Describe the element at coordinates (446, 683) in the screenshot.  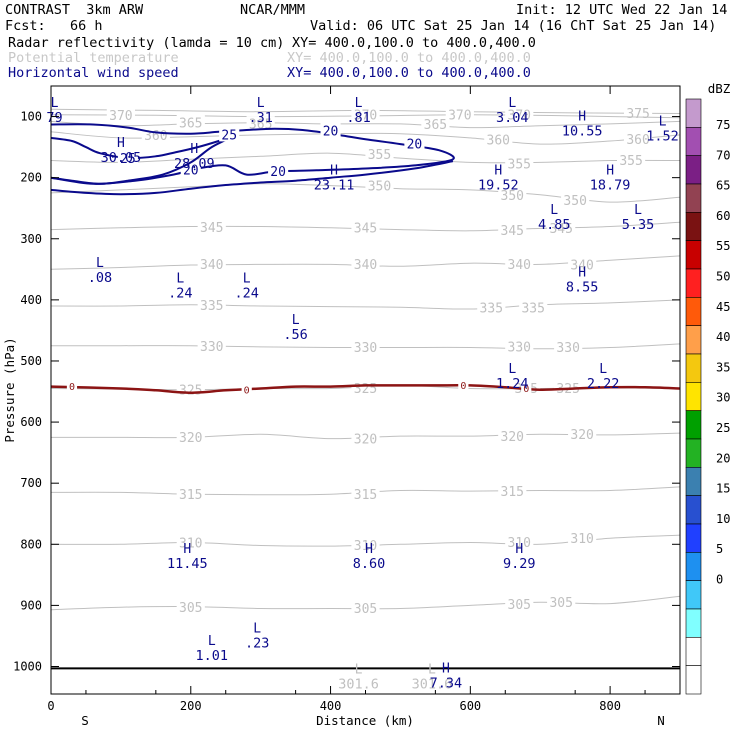
I see `extremum-value: 7.34` at that location.